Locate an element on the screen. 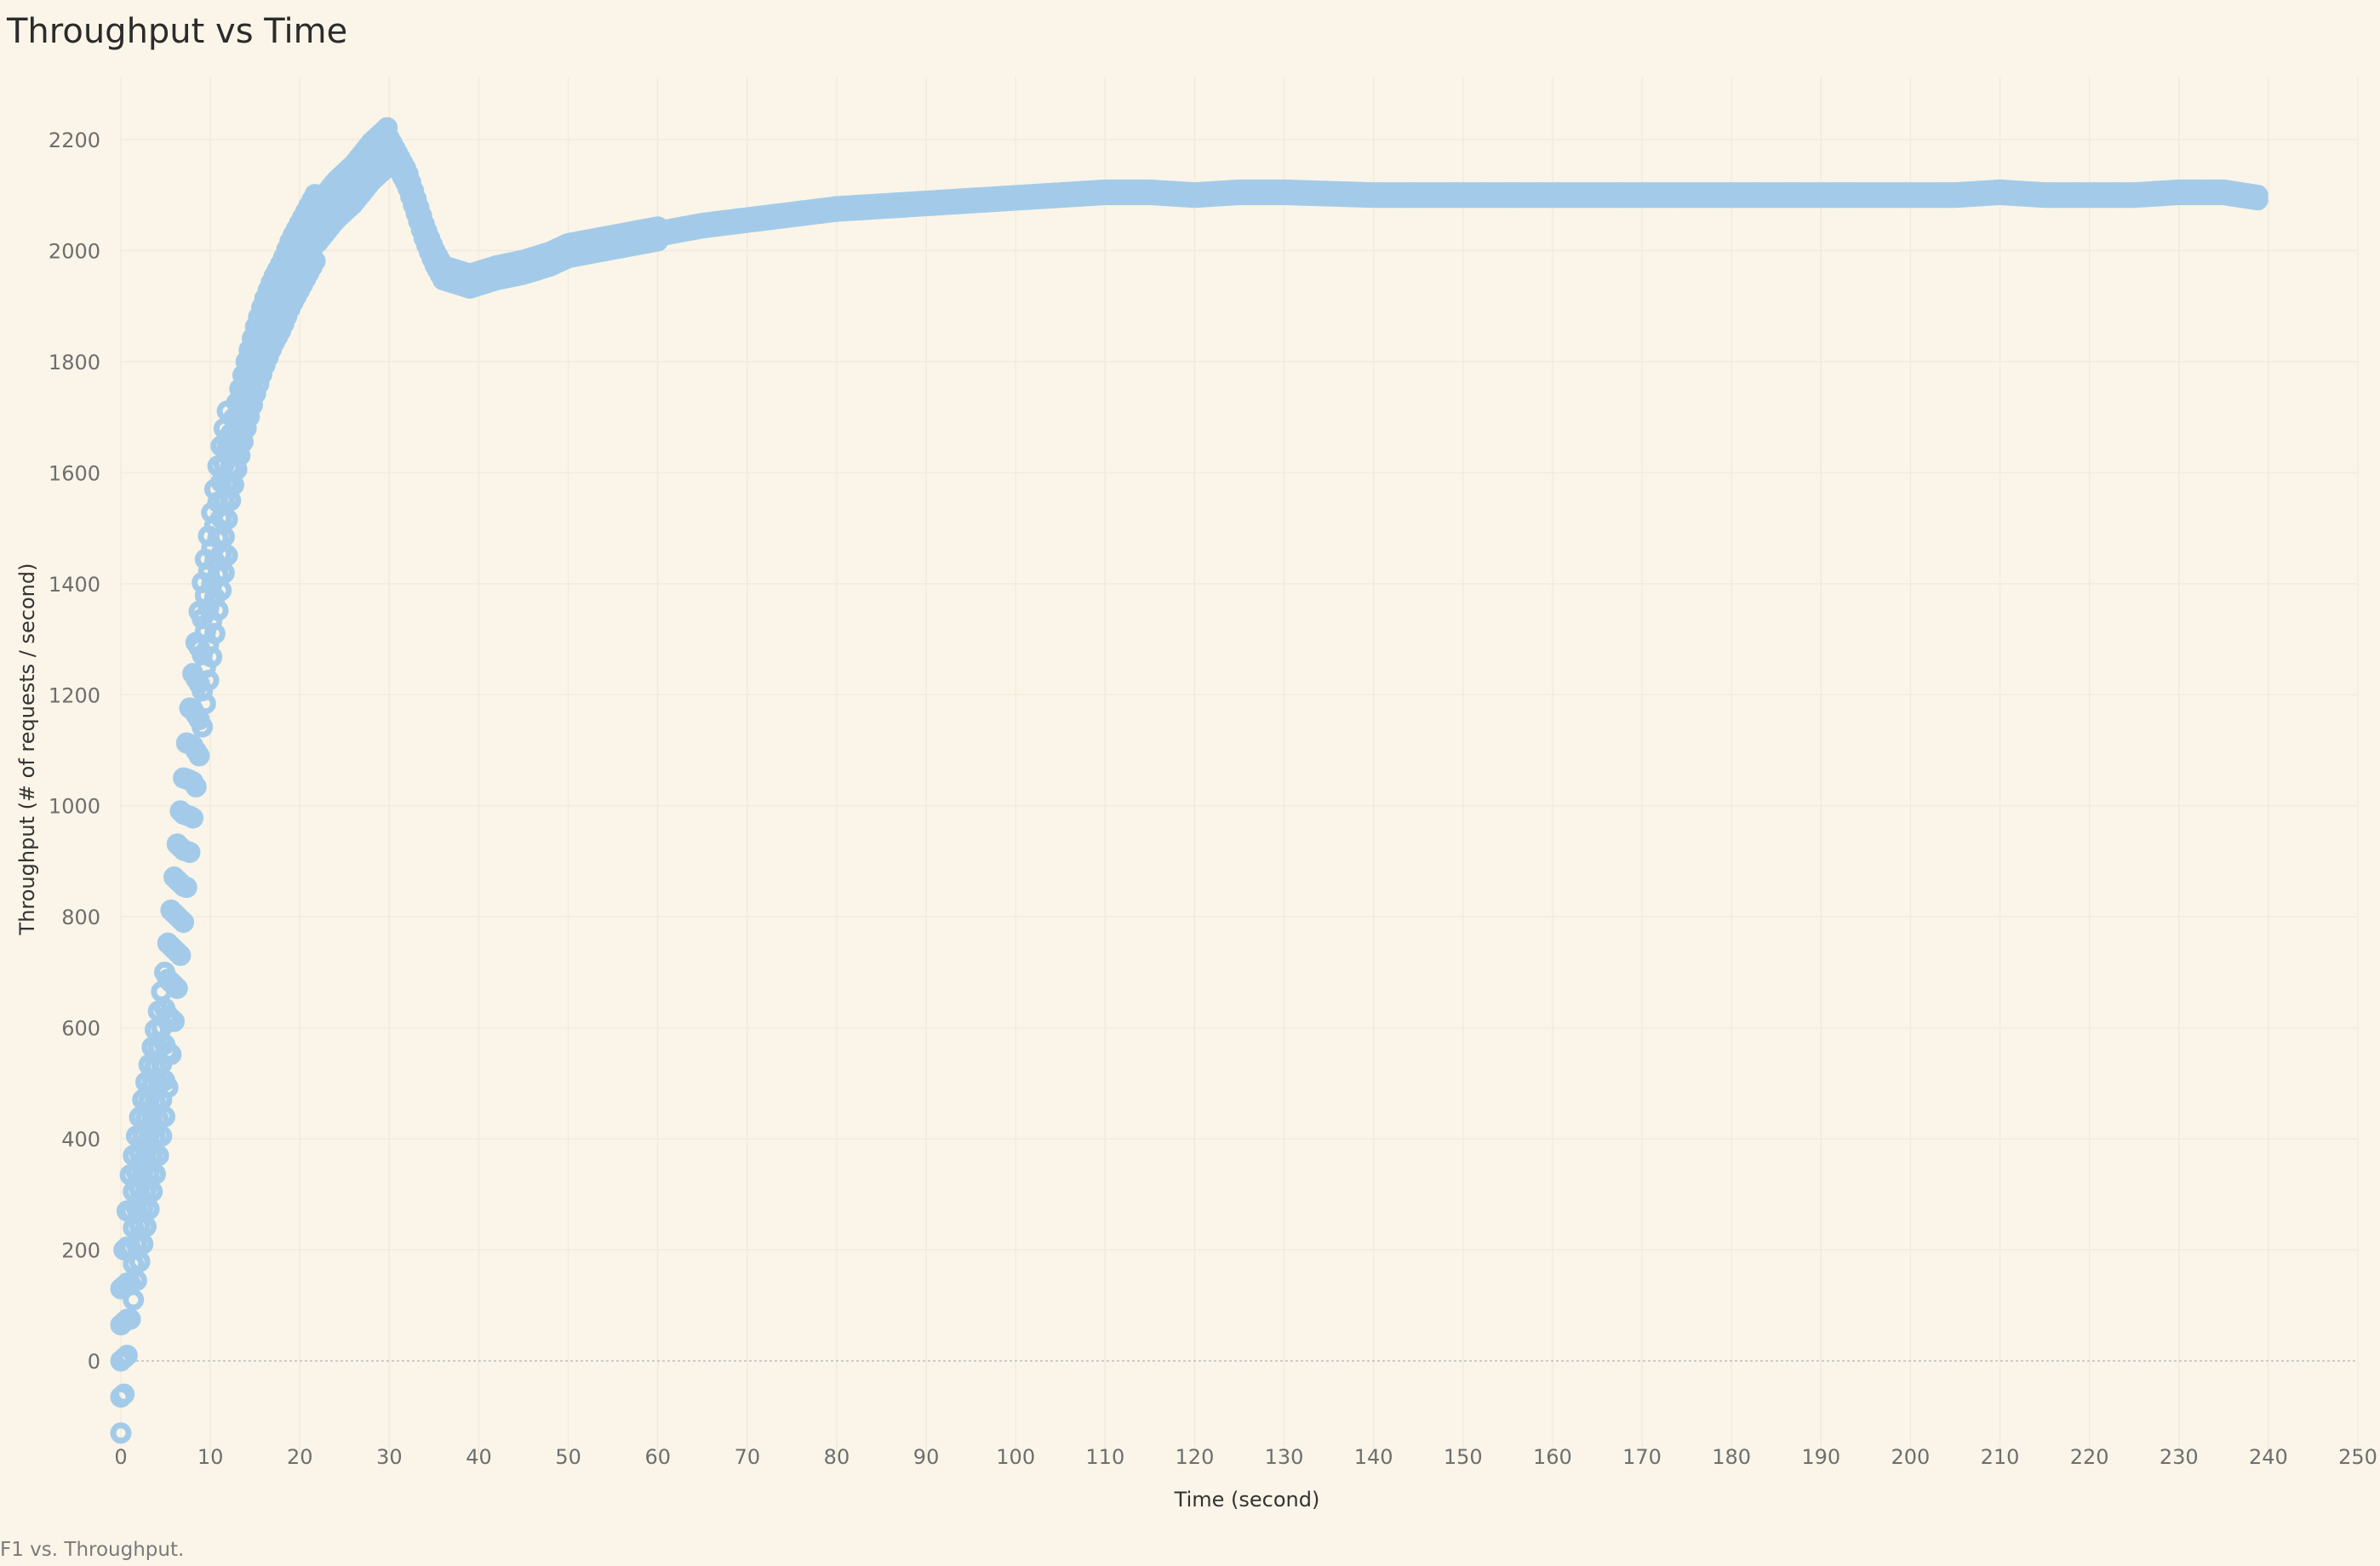  y-tick-label: 800 is located at coordinates (81, 917).